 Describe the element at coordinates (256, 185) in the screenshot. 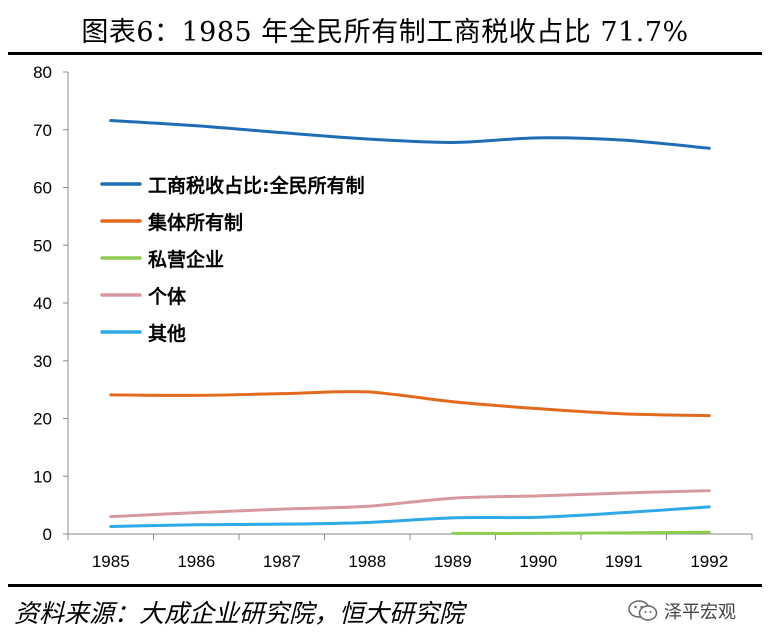

I see `legend-label-1: 工商税收占比:全民所有制` at that location.